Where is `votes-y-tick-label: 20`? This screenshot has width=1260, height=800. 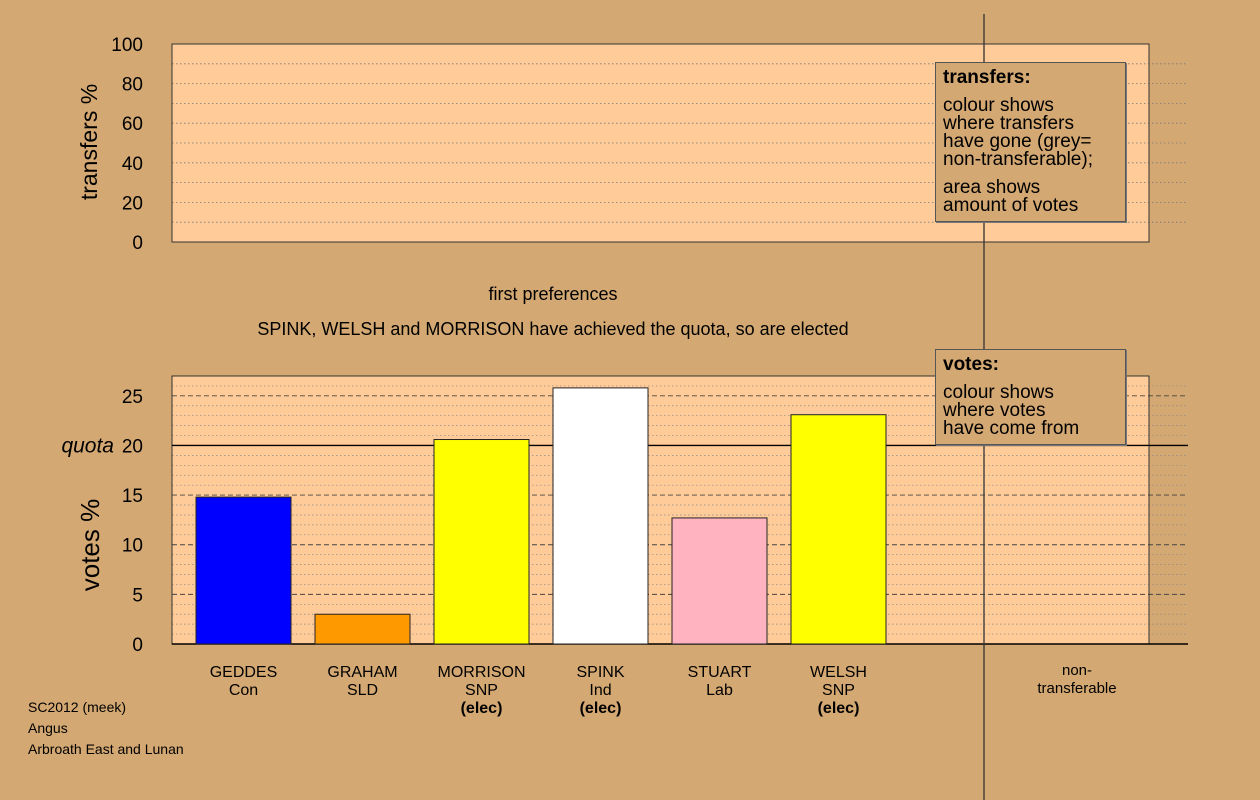 votes-y-tick-label: 20 is located at coordinates (132, 446).